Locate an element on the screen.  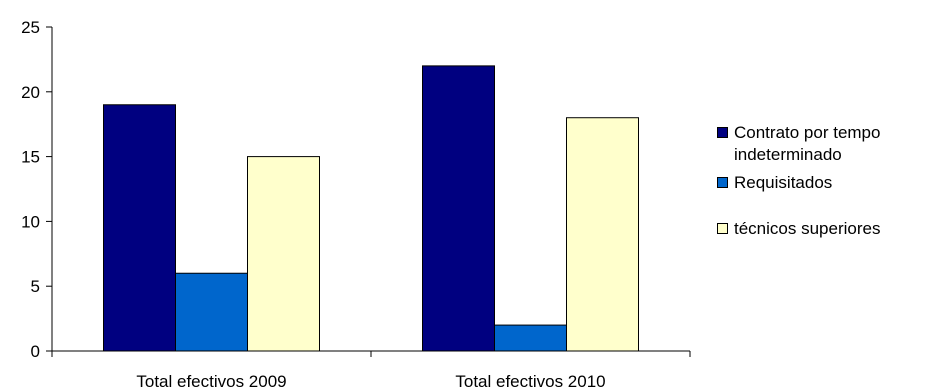
y-tick-label: 0 is located at coordinates (35, 351).